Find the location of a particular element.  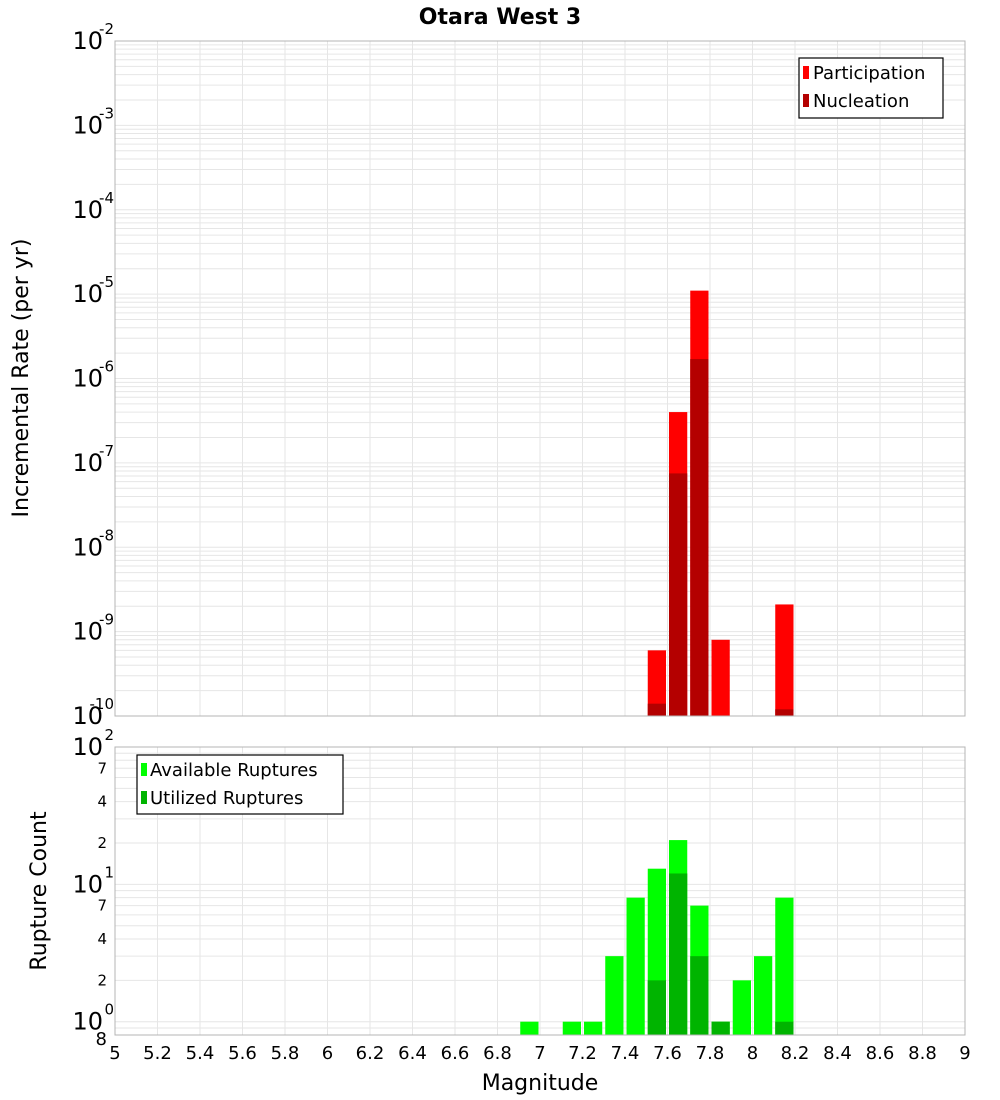

y-tick-label-exponent: -3 is located at coordinates (106, 113).